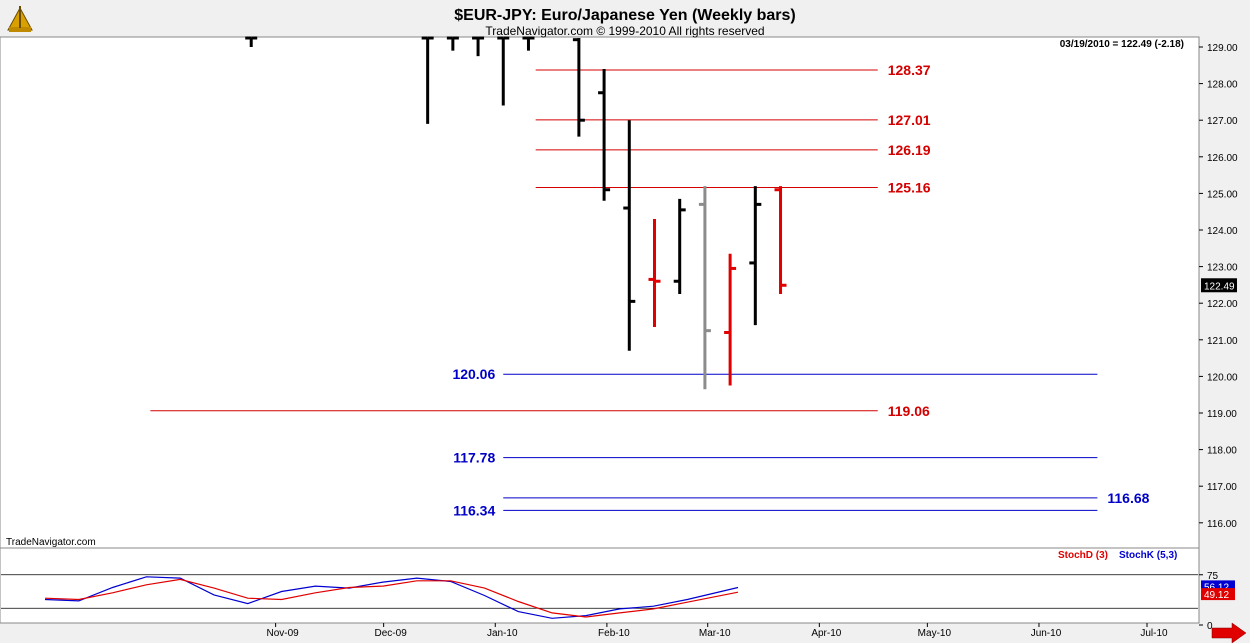 The height and width of the screenshot is (643, 1250). I want to click on stoch-tick-label: 0, so click(1210, 626).